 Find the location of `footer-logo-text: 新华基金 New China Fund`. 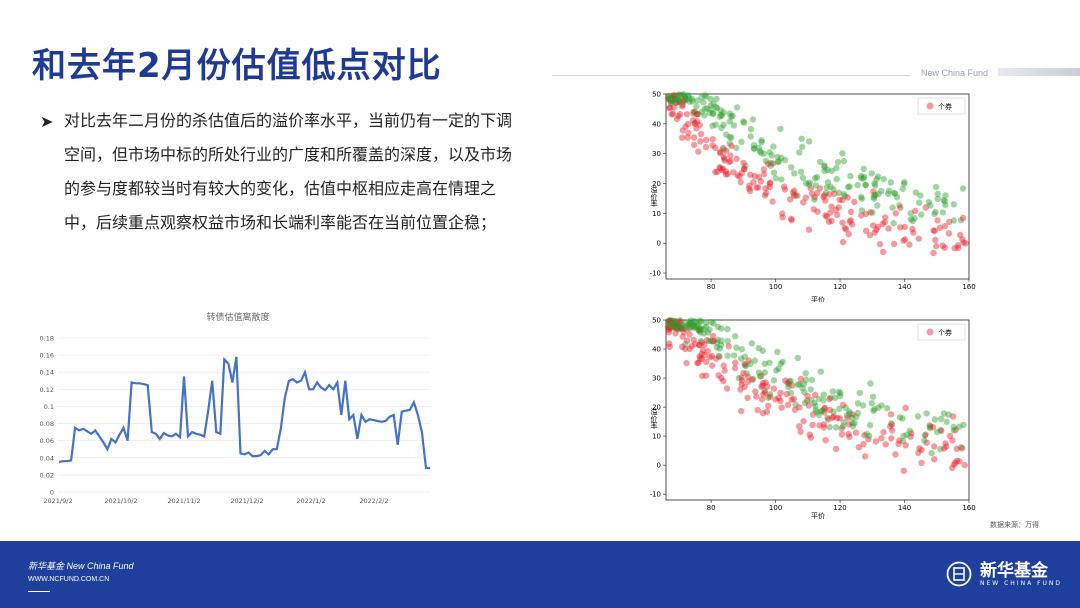

footer-logo-text: 新华基金 New China Fund is located at coordinates (81, 566).